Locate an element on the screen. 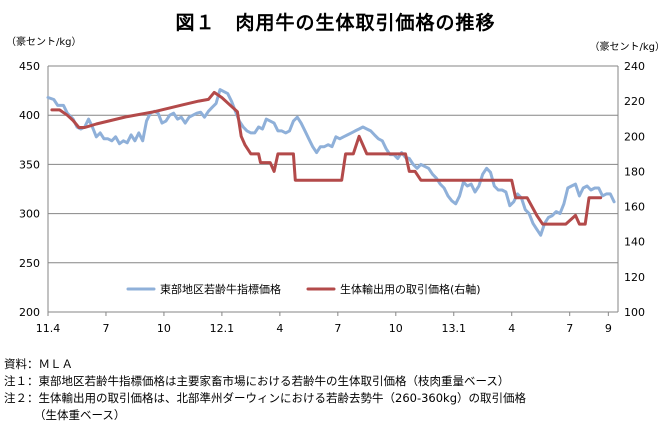 This screenshot has width=671, height=430. y-tick-label-right: 180 is located at coordinates (634, 171).